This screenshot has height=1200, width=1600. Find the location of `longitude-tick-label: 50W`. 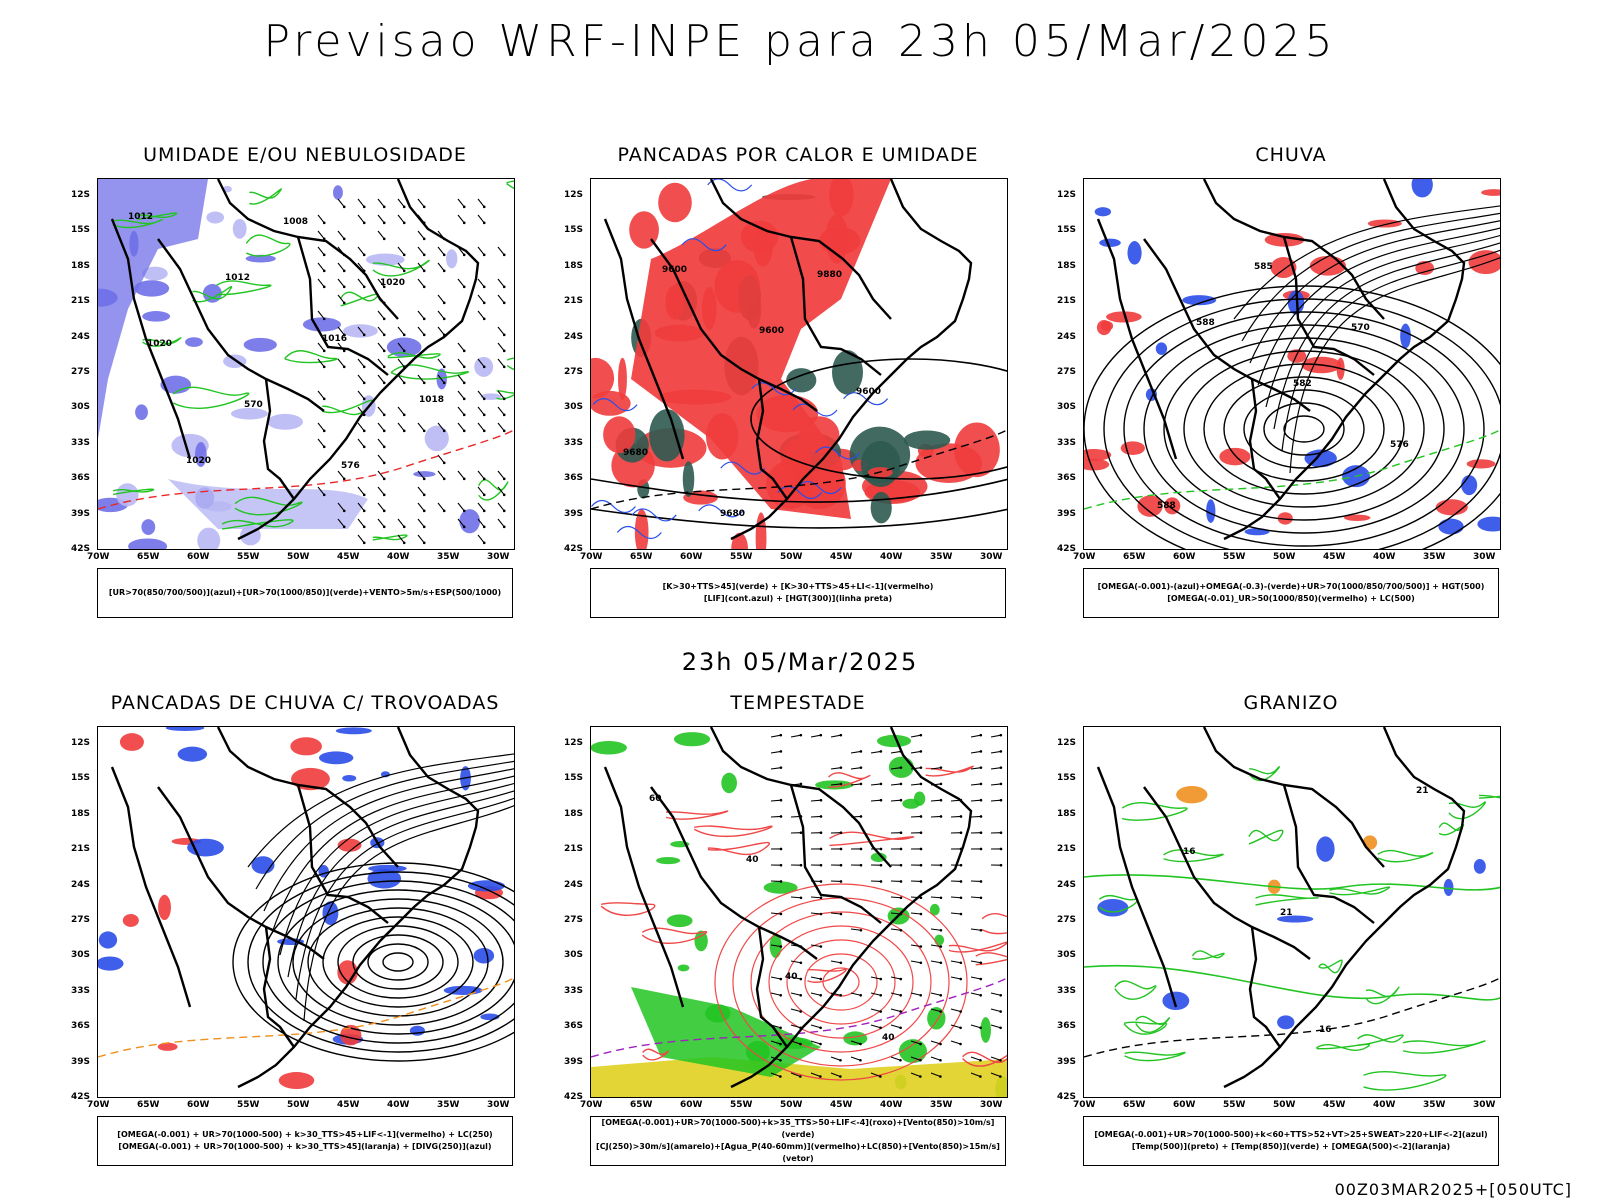

longitude-tick-label: 50W is located at coordinates (791, 1105).